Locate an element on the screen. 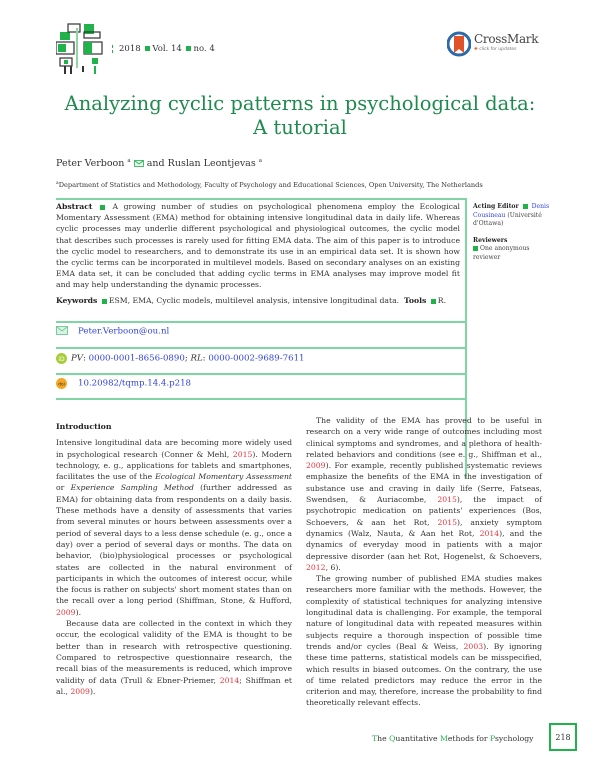  reviewers-text: One anonymous reviewer is located at coordinates (501, 253).